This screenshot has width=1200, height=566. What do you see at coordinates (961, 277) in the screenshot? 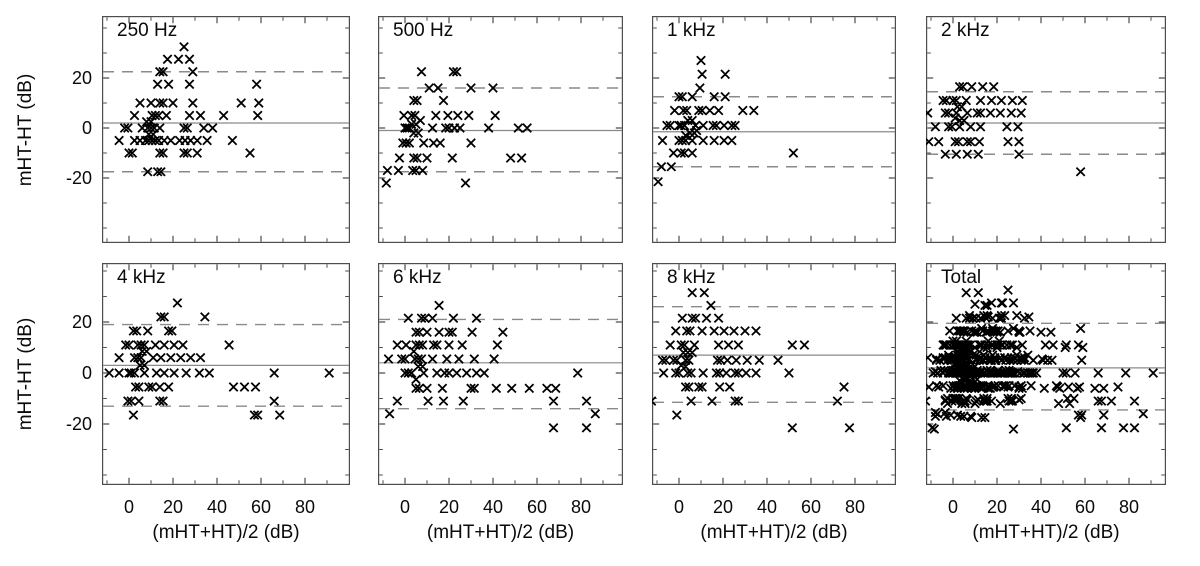
I see `panel-title: Total` at bounding box center [961, 277].